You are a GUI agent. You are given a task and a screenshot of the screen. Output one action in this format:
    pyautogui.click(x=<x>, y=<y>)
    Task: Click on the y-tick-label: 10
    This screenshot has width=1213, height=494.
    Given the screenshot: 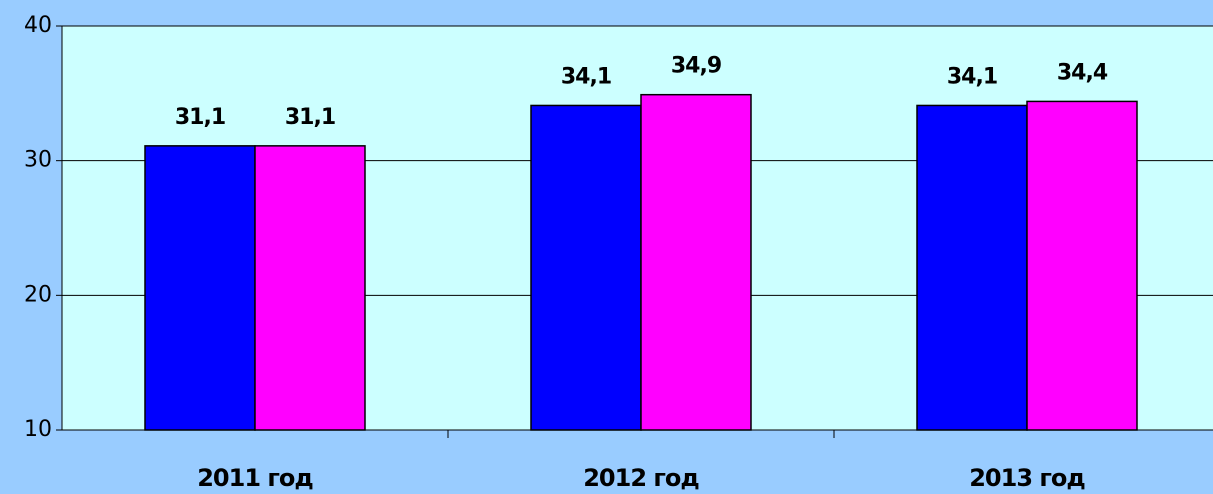 What is the action you would take?
    pyautogui.click(x=38, y=429)
    